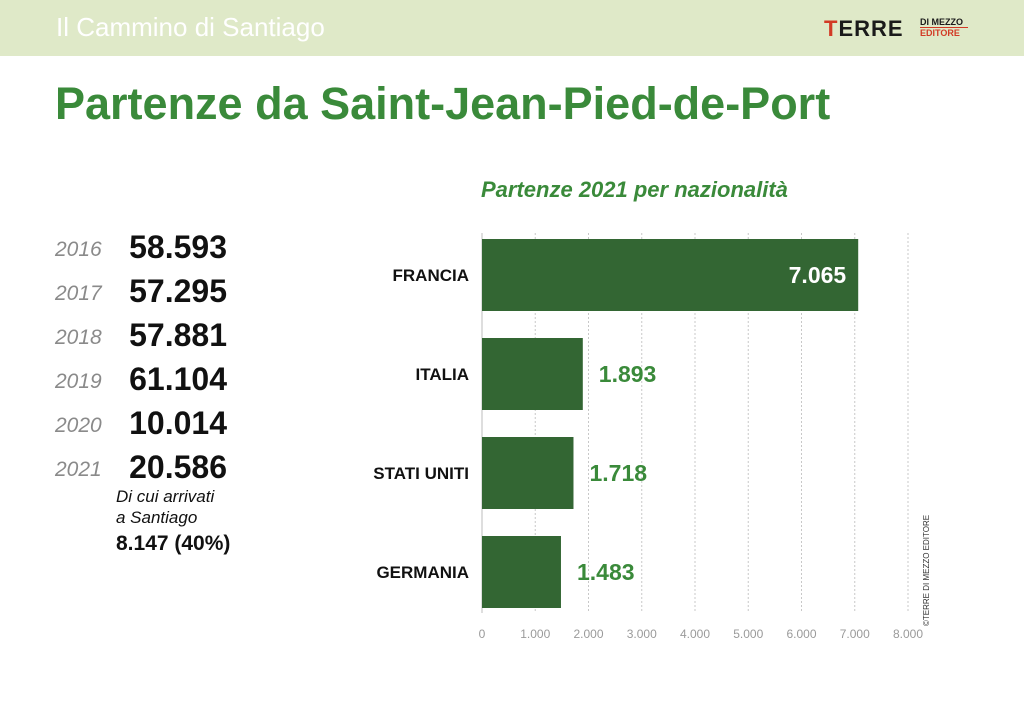 The image size is (1024, 724). What do you see at coordinates (190, 27) in the screenshot?
I see `header-title: Il Cammino di Santiago` at bounding box center [190, 27].